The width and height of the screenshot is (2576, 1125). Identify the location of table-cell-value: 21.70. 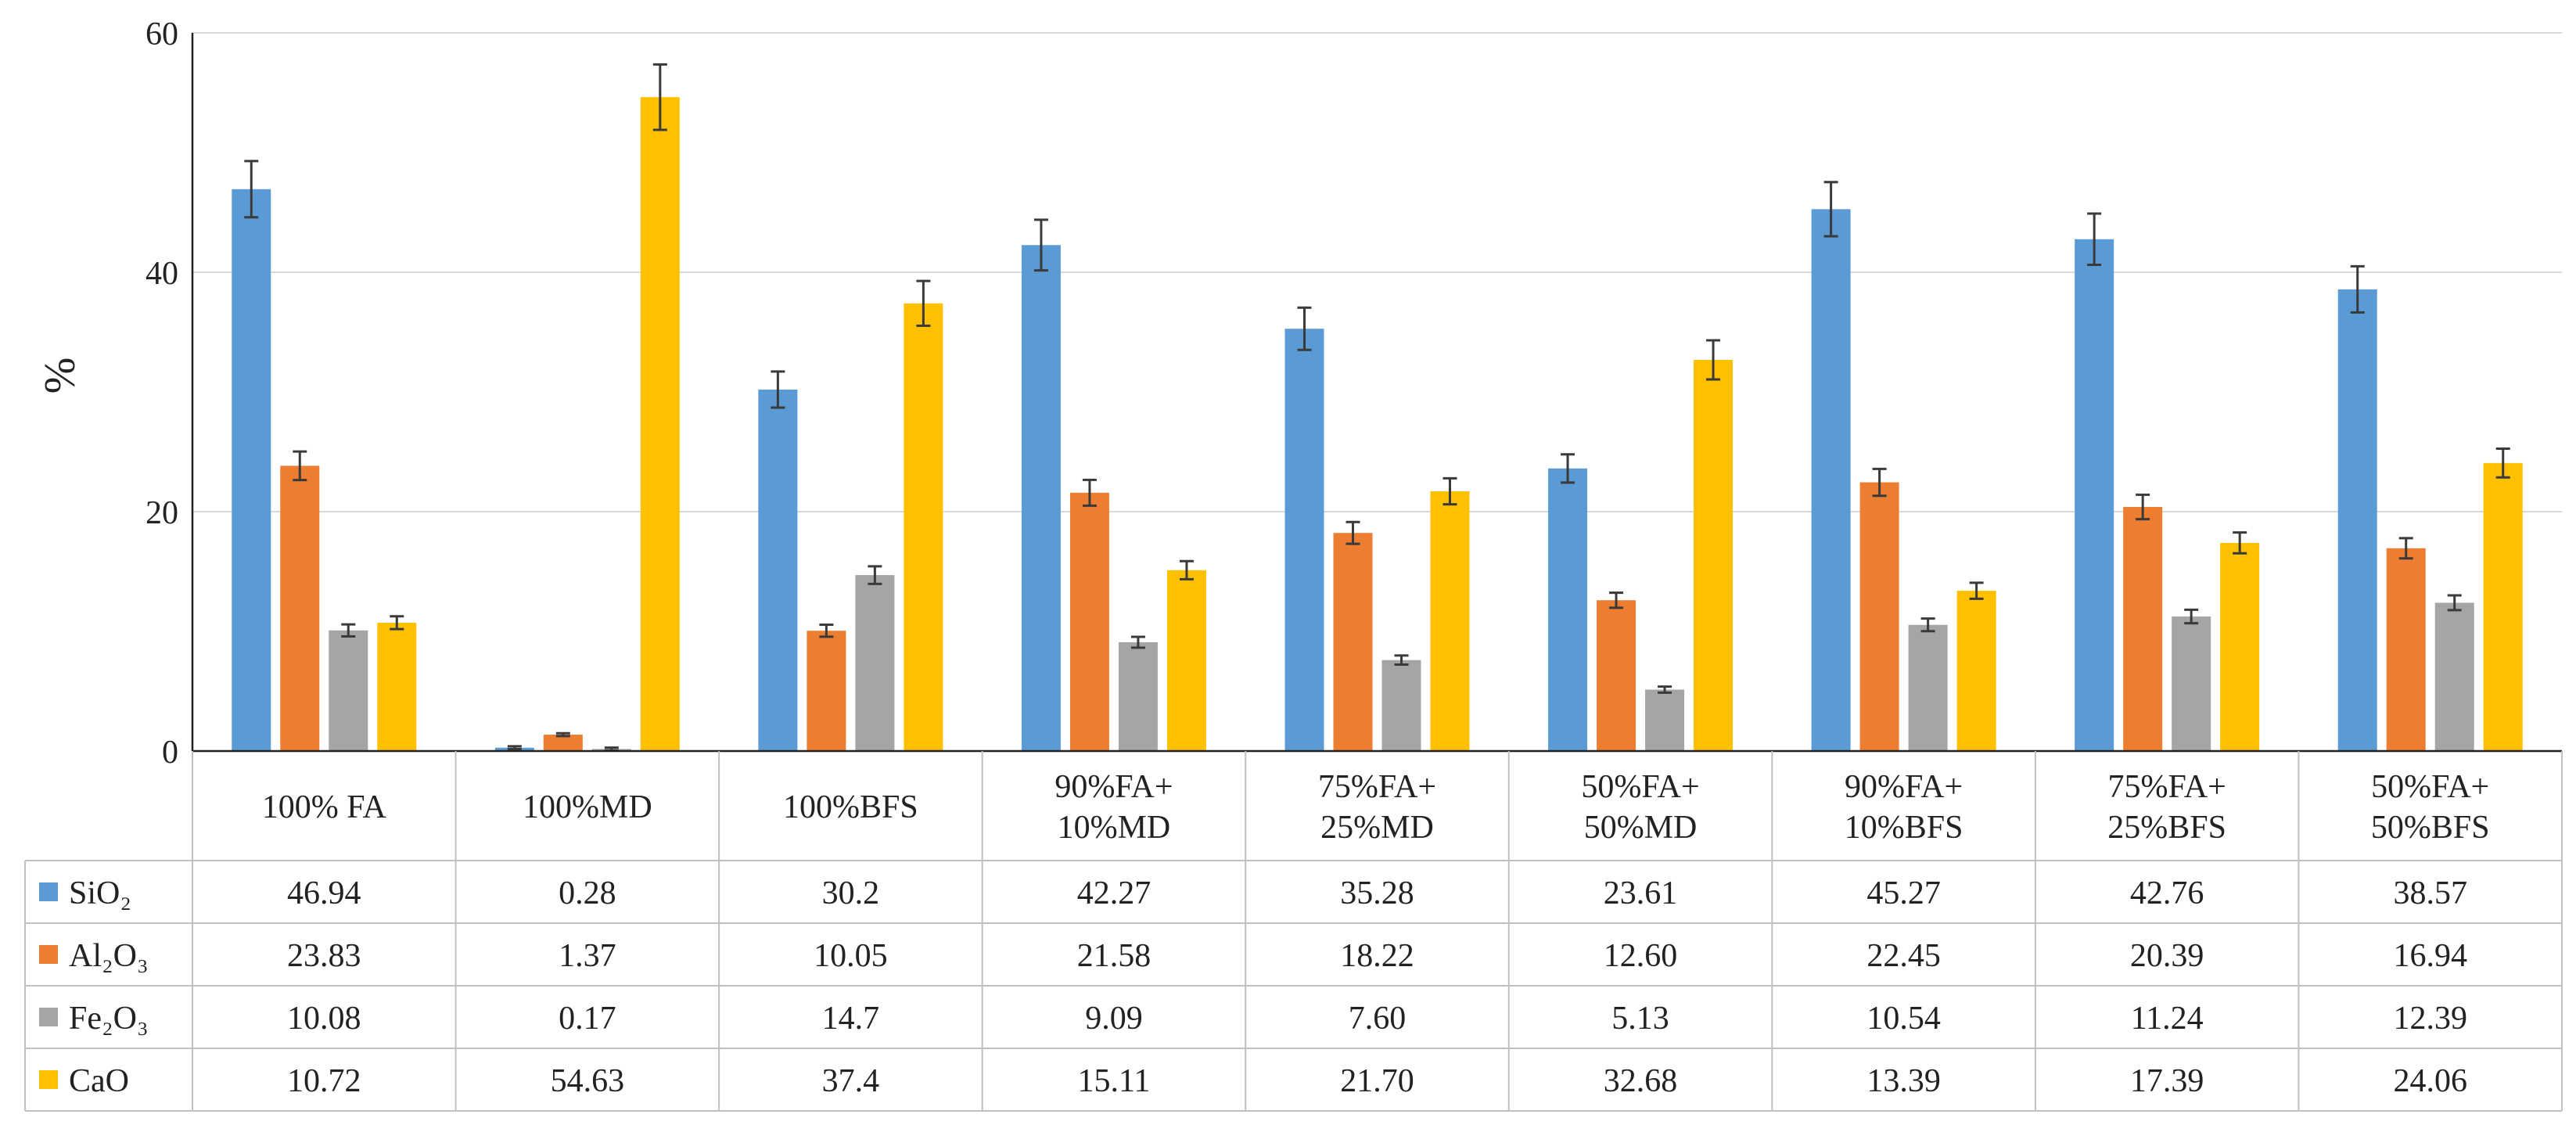
(1377, 1081).